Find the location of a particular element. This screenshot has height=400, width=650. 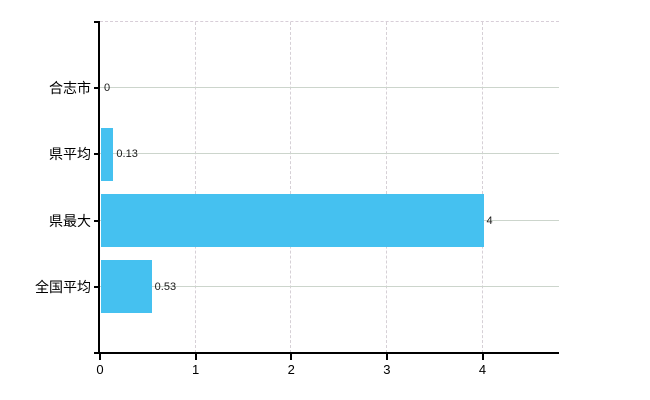

bar-value-label: 0.13 is located at coordinates (127, 154).